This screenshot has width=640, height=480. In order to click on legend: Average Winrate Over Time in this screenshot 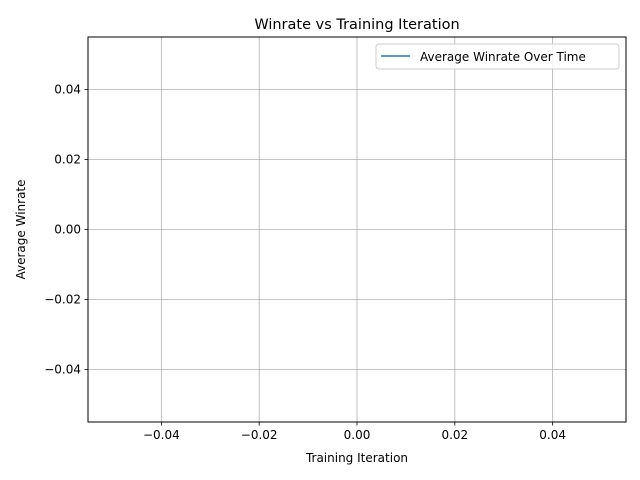, I will do `click(497, 56)`.